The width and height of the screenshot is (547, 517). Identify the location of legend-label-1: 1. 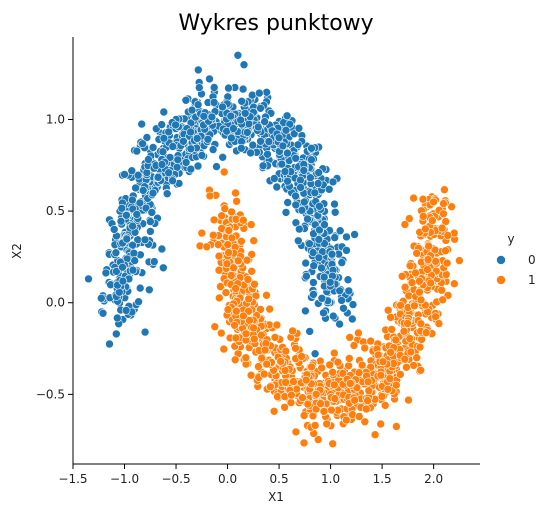
(532, 280).